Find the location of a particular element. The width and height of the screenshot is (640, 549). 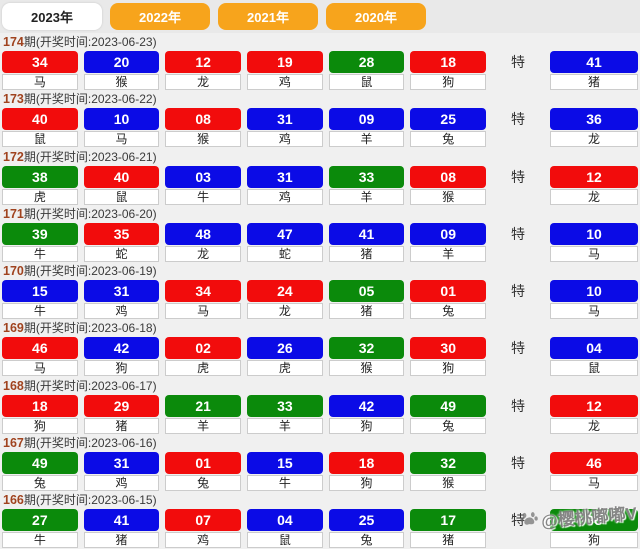

ball-cell: 19 鸡 is located at coordinates (285, 70).